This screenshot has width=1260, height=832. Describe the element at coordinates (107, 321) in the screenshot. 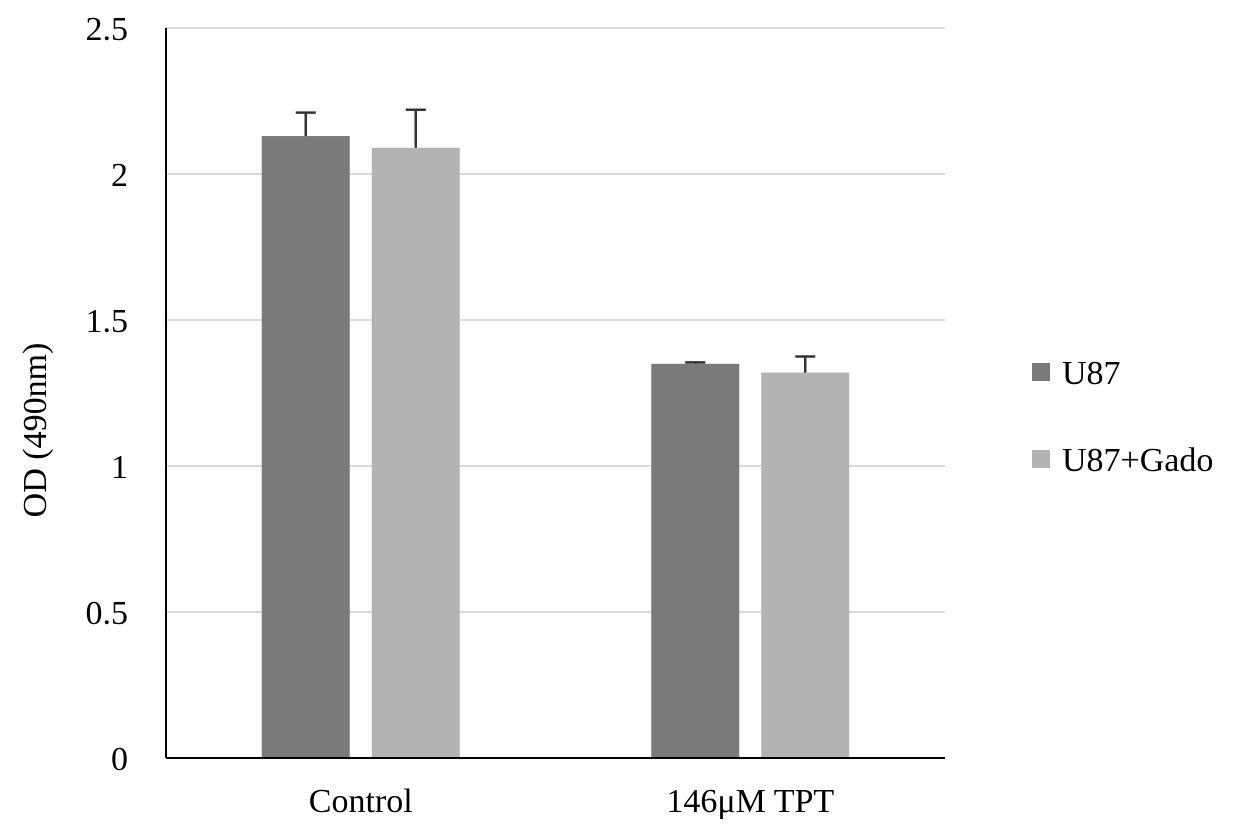

I see `y-tick-label: 1.5` at that location.